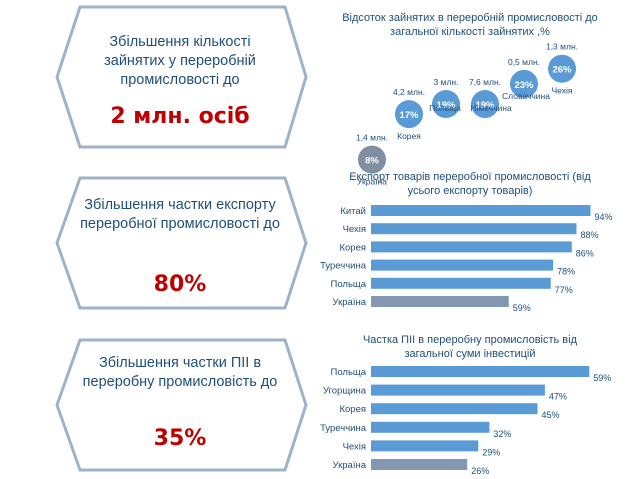 The height and width of the screenshot is (479, 638). What do you see at coordinates (562, 47) in the screenshot?
I see `bubble-count-label: 1,3 млн.` at bounding box center [562, 47].